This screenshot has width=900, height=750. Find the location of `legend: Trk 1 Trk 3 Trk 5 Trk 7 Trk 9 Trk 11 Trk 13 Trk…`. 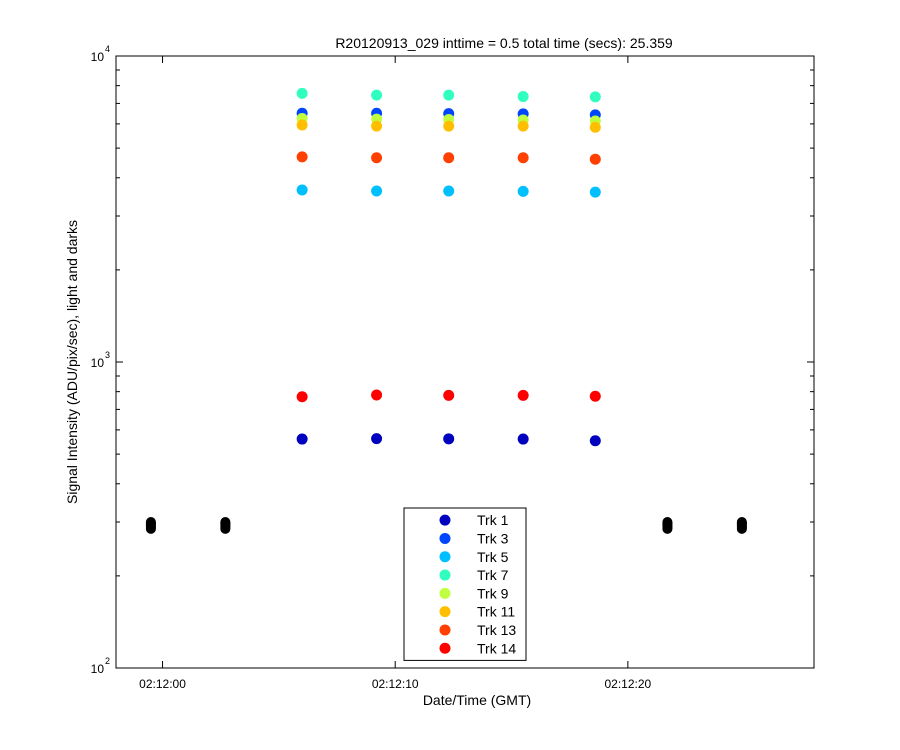

legend: Trk 1 Trk 3 Trk 5 Trk 7 Trk 9 Trk 11 Trk 13 Trk… is located at coordinates (465, 584).